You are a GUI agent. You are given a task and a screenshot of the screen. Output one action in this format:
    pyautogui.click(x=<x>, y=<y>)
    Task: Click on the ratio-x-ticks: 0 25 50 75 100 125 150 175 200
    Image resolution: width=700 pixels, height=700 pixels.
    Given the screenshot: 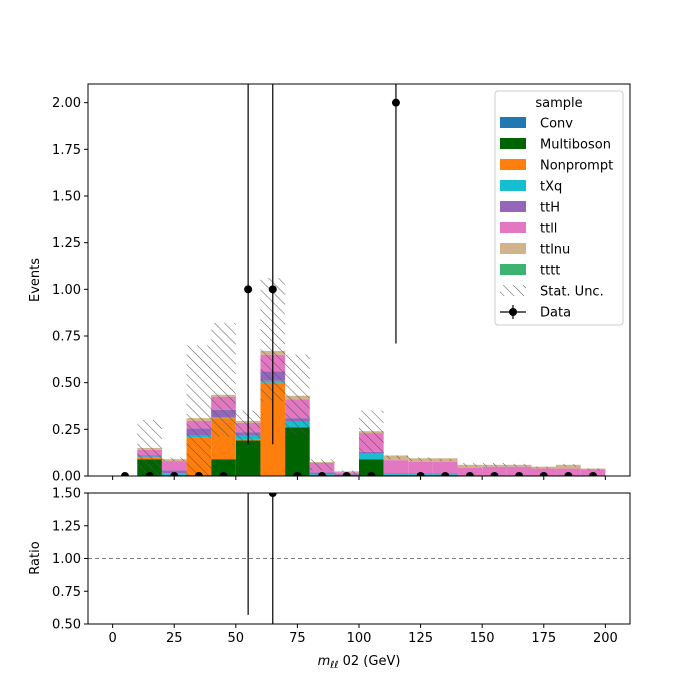 What is the action you would take?
    pyautogui.click(x=363, y=635)
    